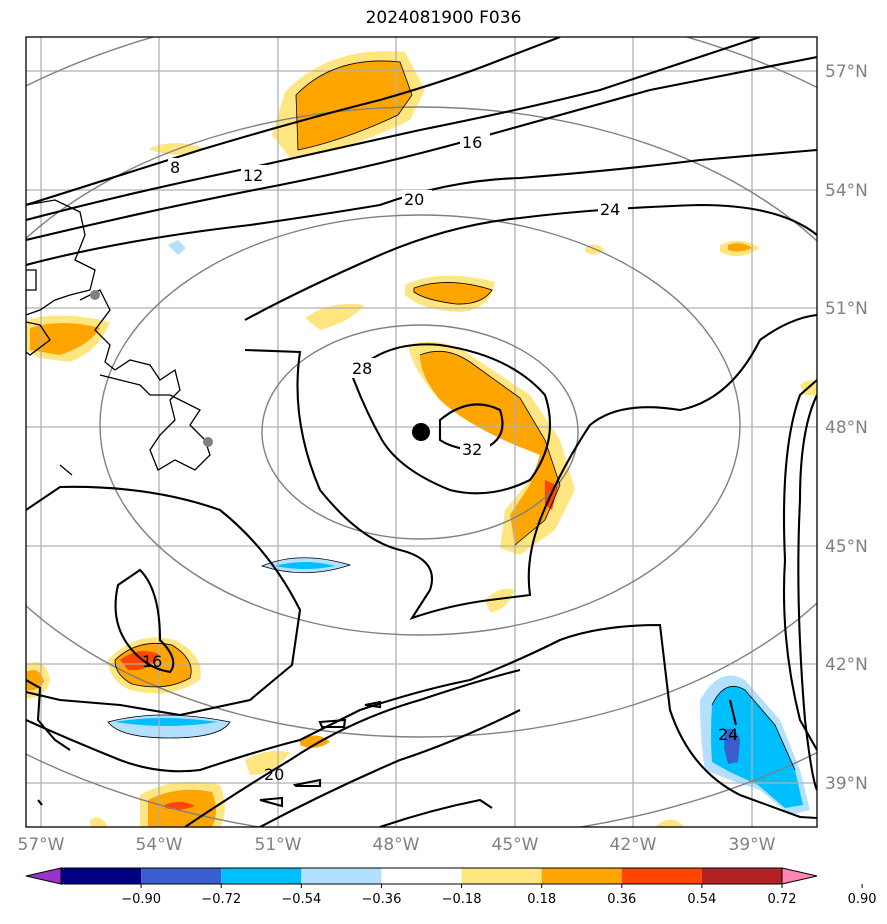  What do you see at coordinates (175, 167) in the screenshot?
I see `contour-label: 8` at bounding box center [175, 167].